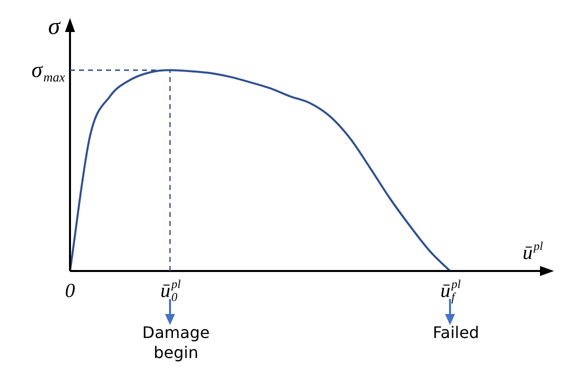 The width and height of the screenshot is (563, 385). I want to click on y-axis-title: σ, so click(55, 27).